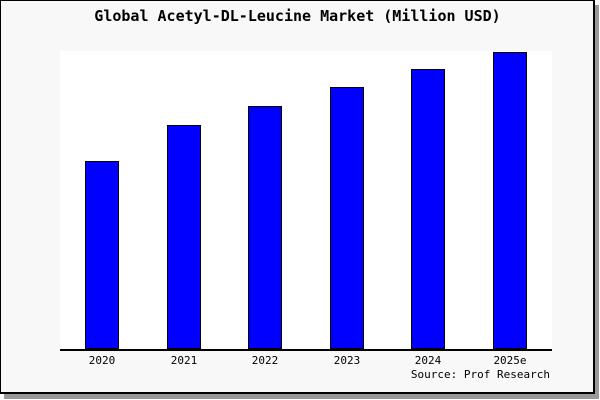  Describe the element at coordinates (265, 227) in the screenshot. I see `bar-2022` at that location.